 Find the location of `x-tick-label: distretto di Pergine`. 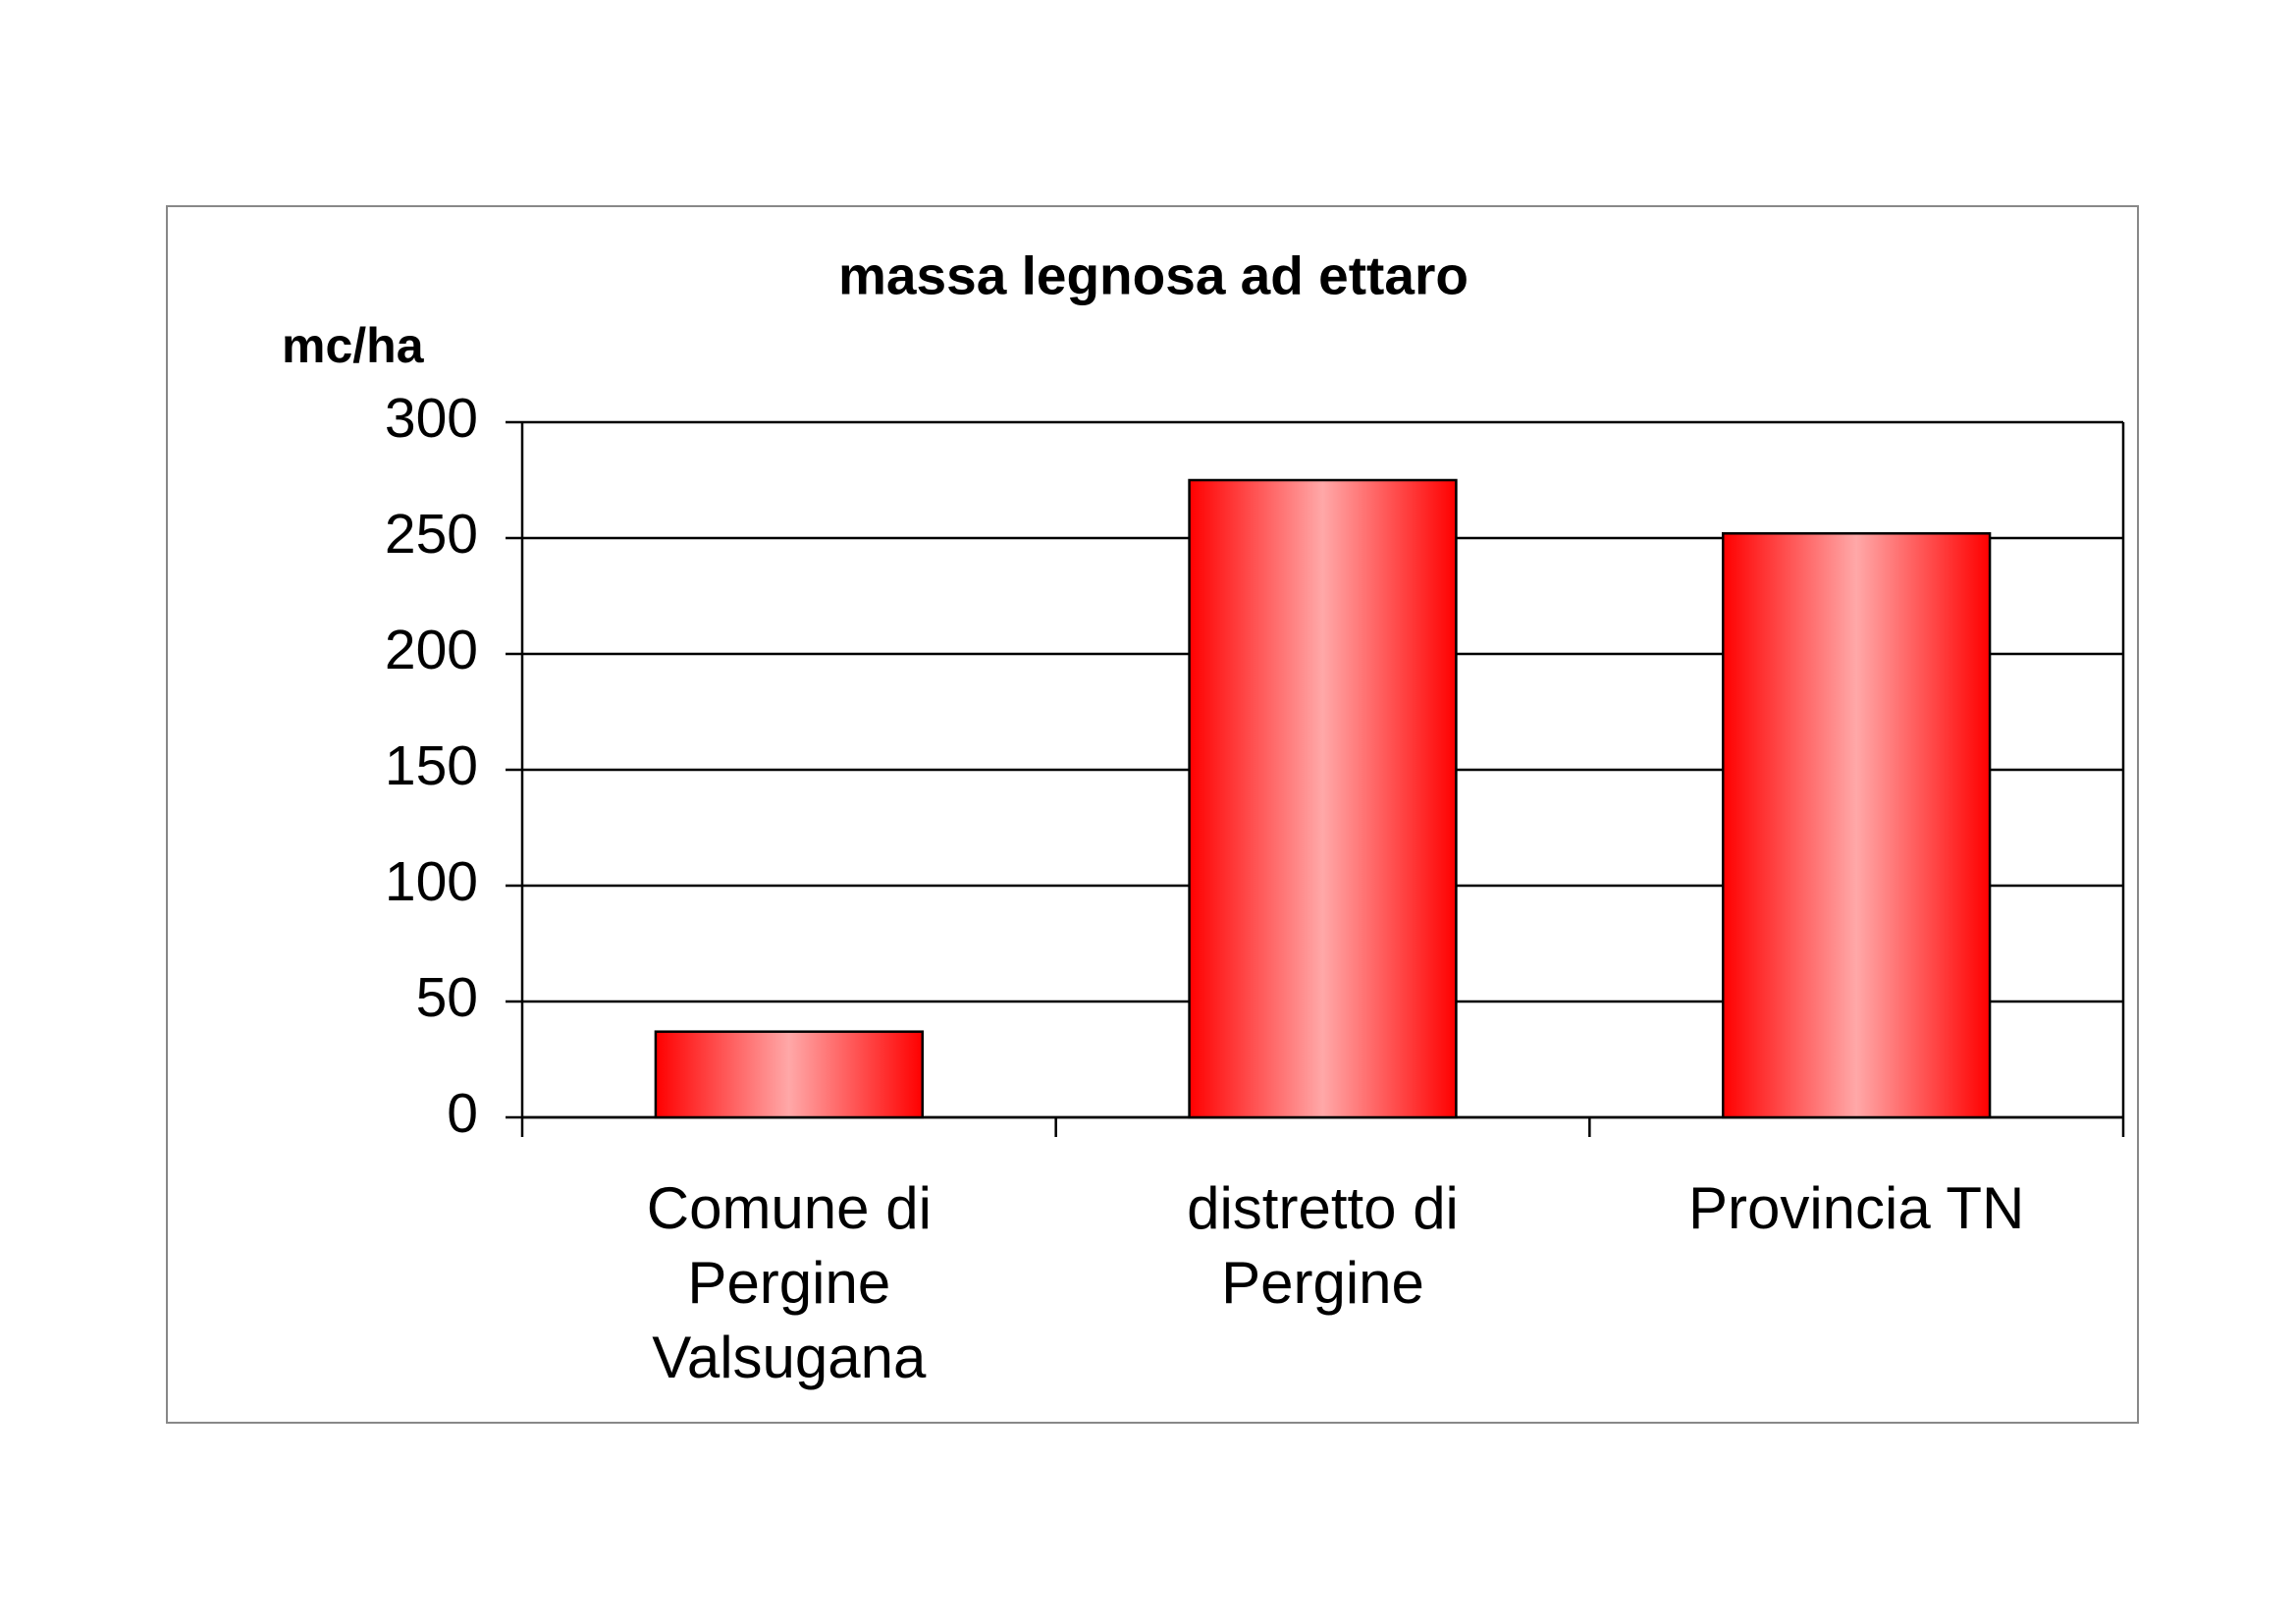

x-tick-label: distretto di Pergine is located at coordinates (1323, 1245).